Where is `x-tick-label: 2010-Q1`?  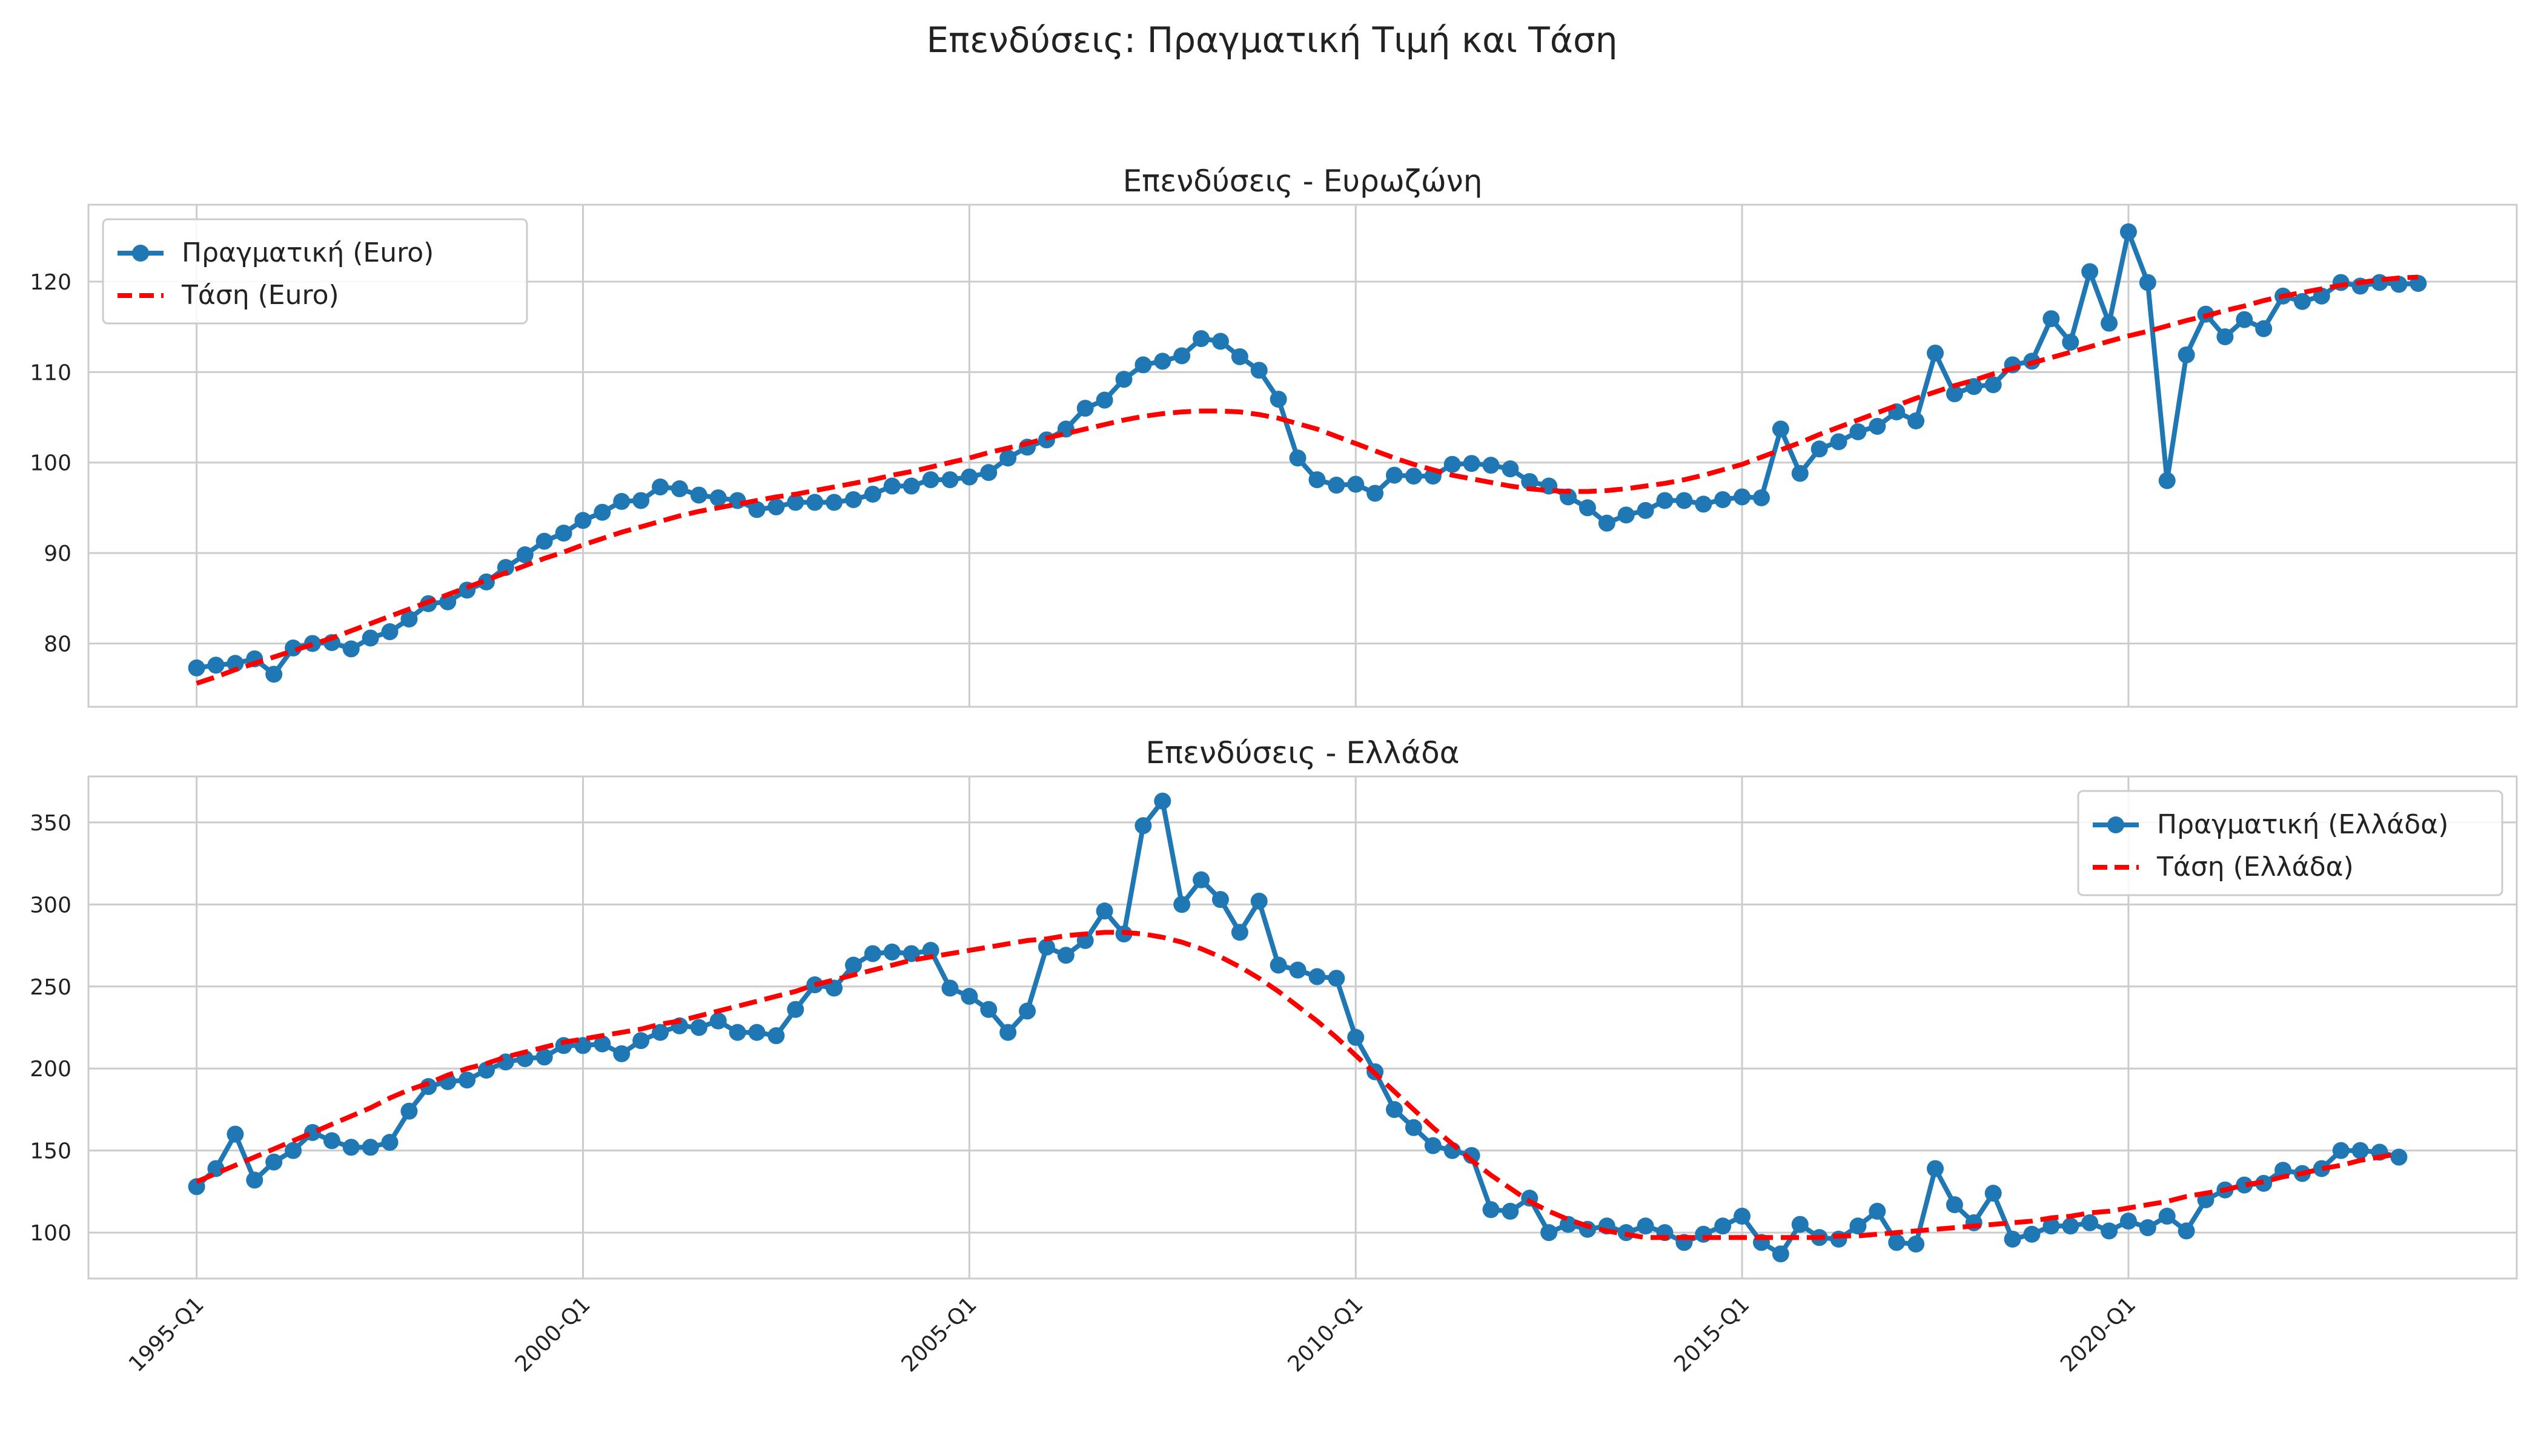 x-tick-label: 2010-Q1 is located at coordinates (1326, 1334).